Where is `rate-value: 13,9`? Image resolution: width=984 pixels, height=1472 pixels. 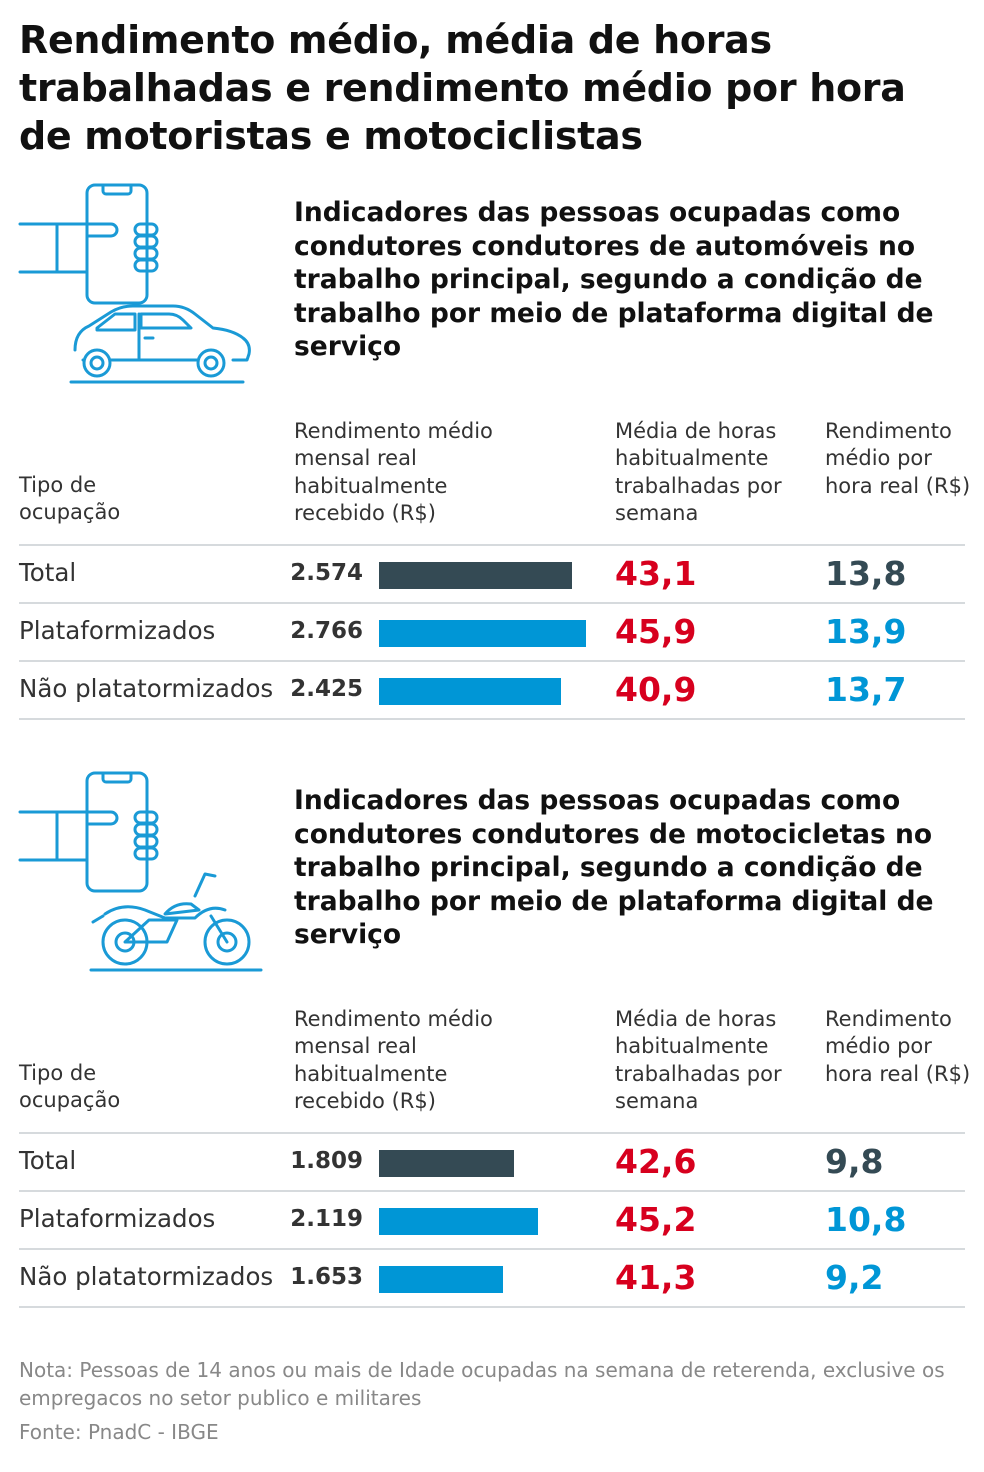 rate-value: 13,9 is located at coordinates (866, 631).